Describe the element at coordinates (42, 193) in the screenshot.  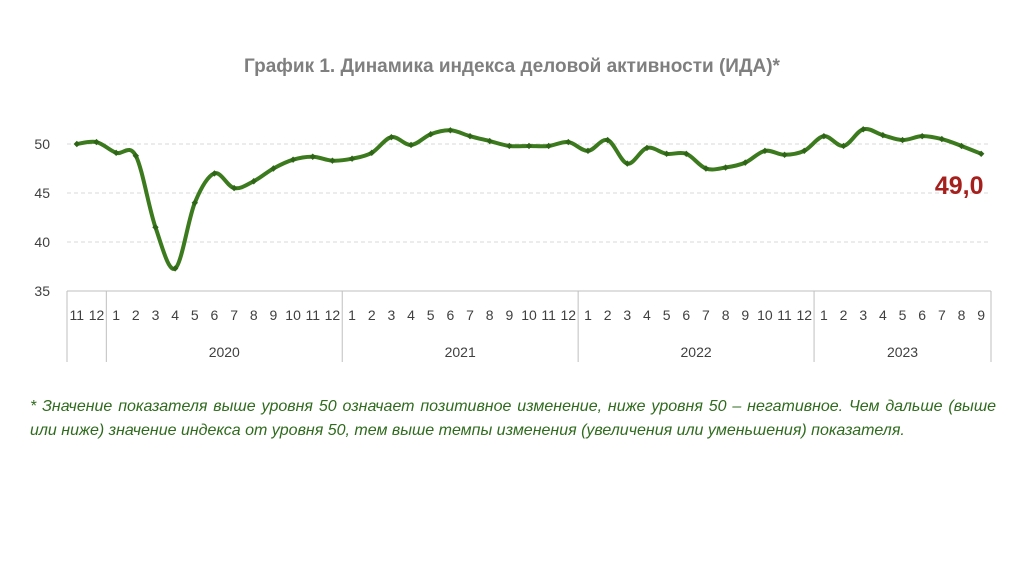
I see `y-tick-label: 45` at that location.